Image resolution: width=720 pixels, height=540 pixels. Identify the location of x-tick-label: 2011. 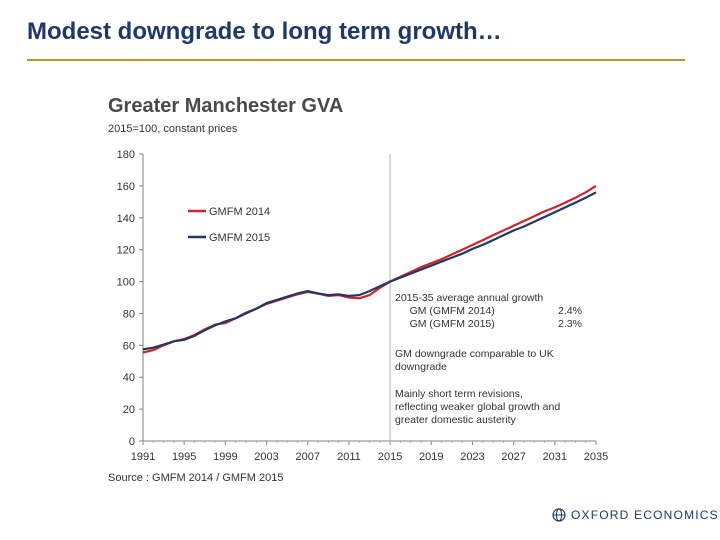
(349, 457).